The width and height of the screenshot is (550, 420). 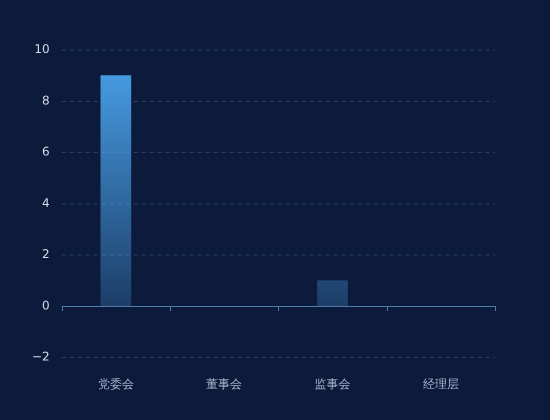 What do you see at coordinates (41, 357) in the screenshot?
I see `y-tick-label: −2` at bounding box center [41, 357].